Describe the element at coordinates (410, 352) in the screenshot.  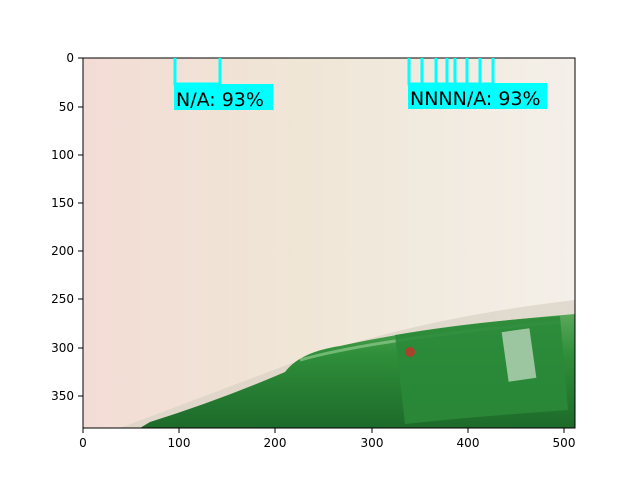
I see `bottle-label-seal` at that location.